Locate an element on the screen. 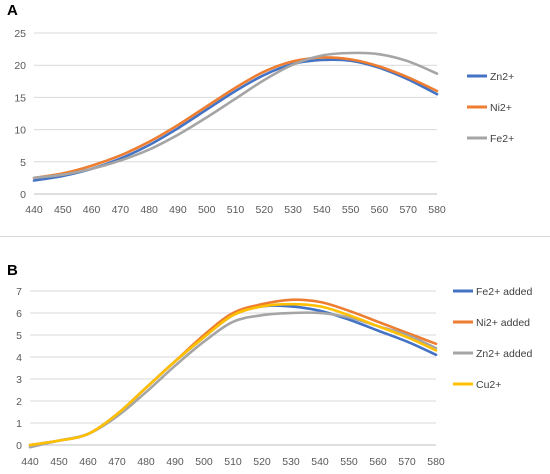 The height and width of the screenshot is (474, 550). y-tick-label: 1 is located at coordinates (19, 424).